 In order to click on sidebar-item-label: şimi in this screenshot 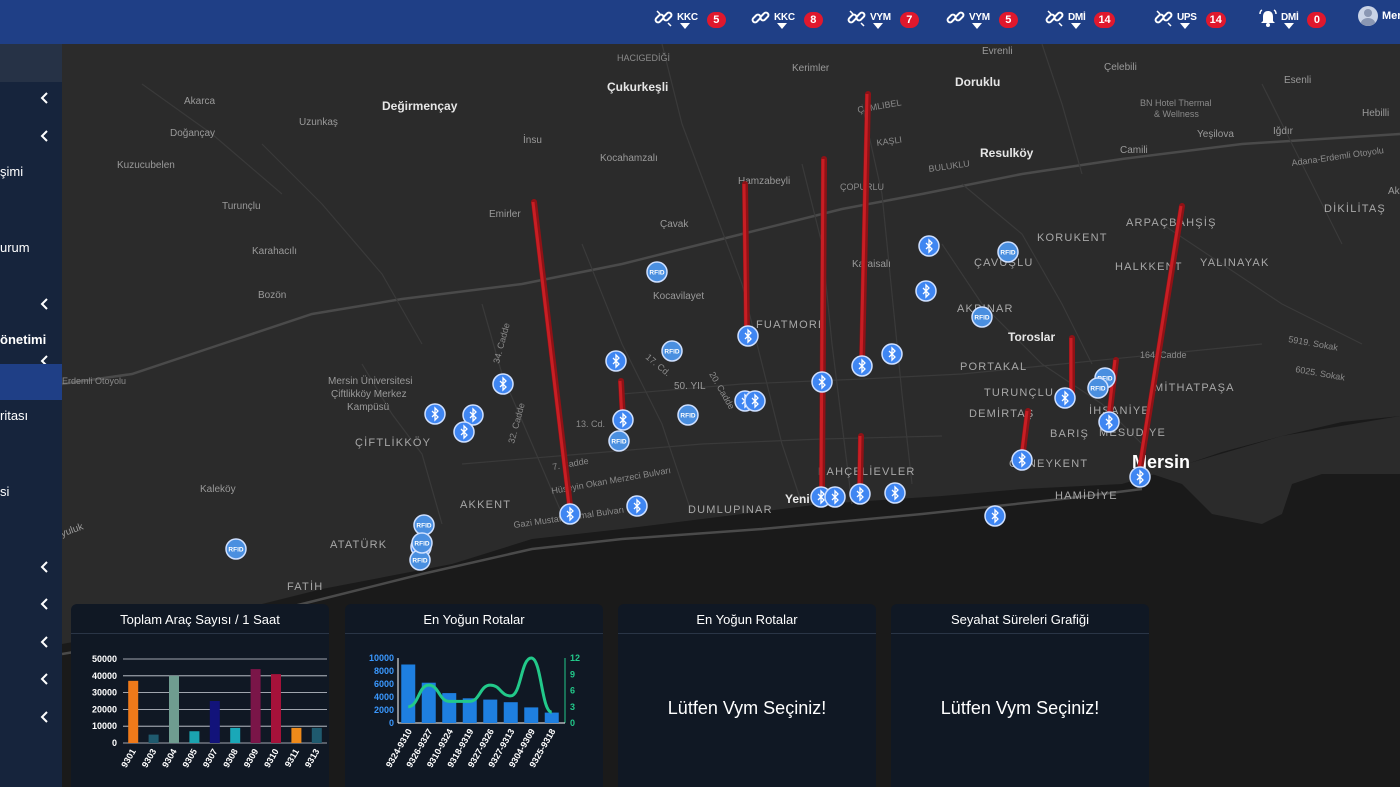, I will do `click(12, 171)`.